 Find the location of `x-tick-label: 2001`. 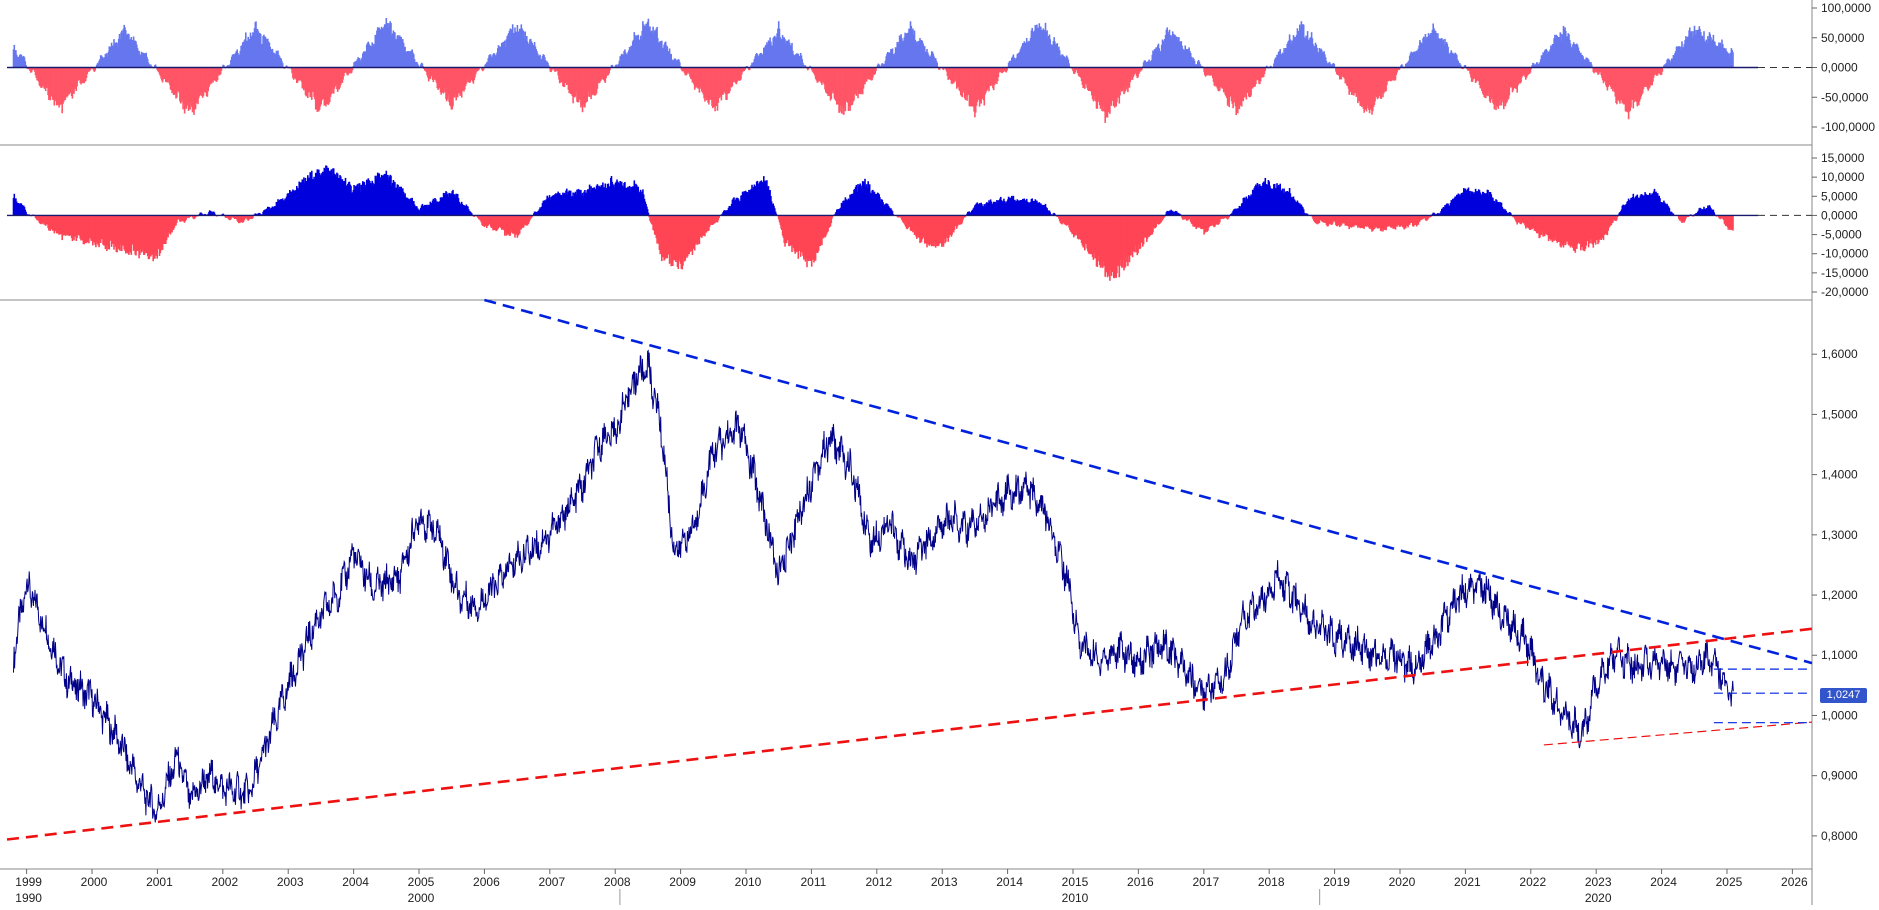

x-tick-label: 2001 is located at coordinates (159, 882).